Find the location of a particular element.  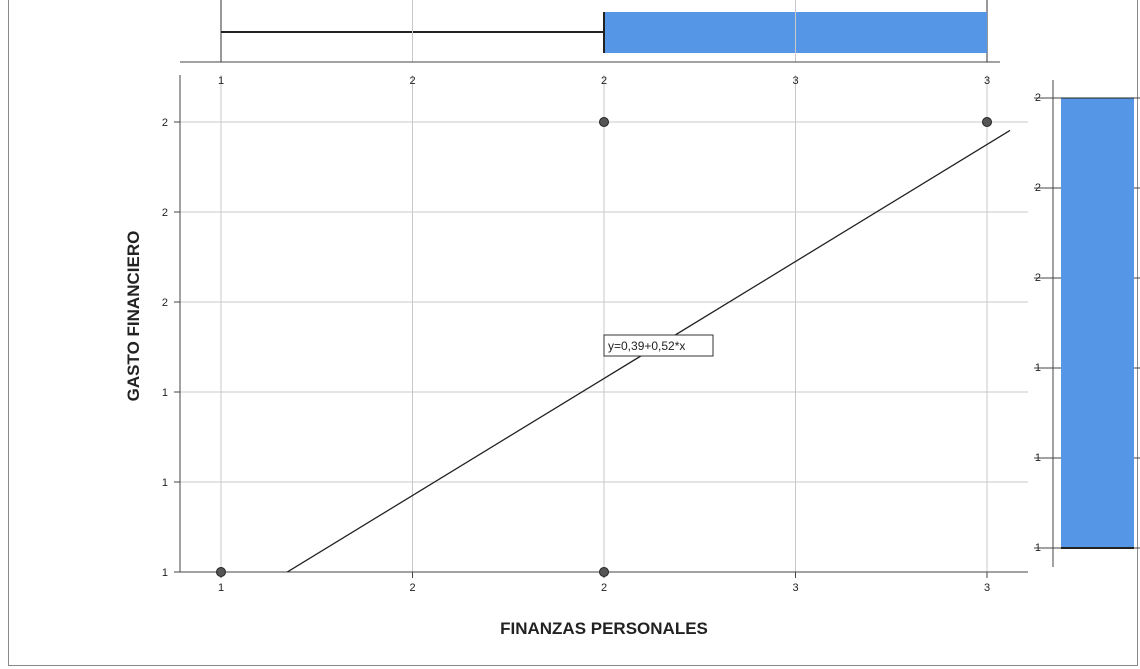

top-boxplot is located at coordinates (590, 31).